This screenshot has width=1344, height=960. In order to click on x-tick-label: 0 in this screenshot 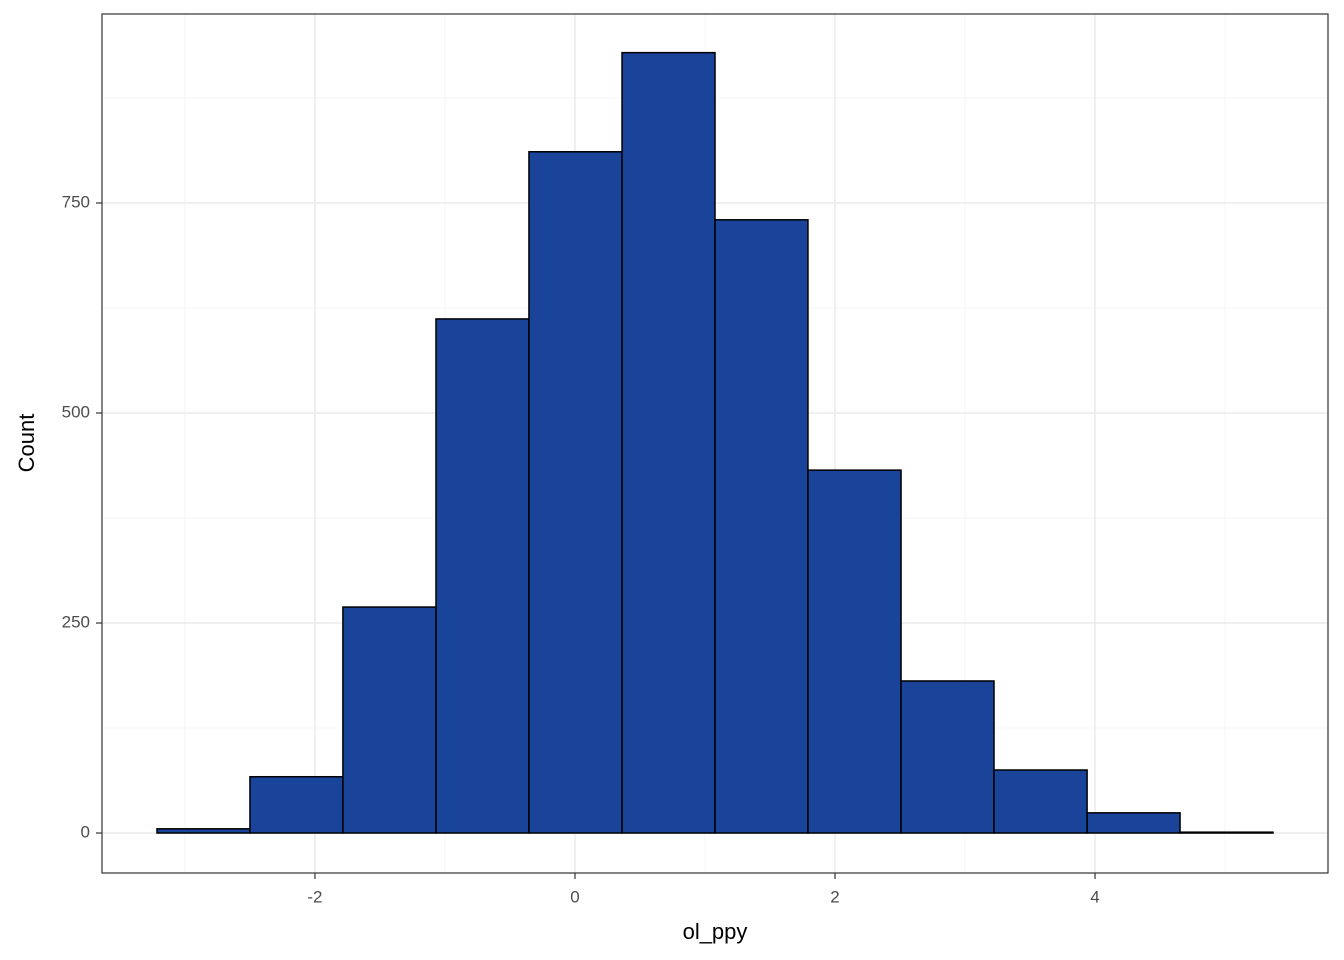, I will do `click(574, 896)`.